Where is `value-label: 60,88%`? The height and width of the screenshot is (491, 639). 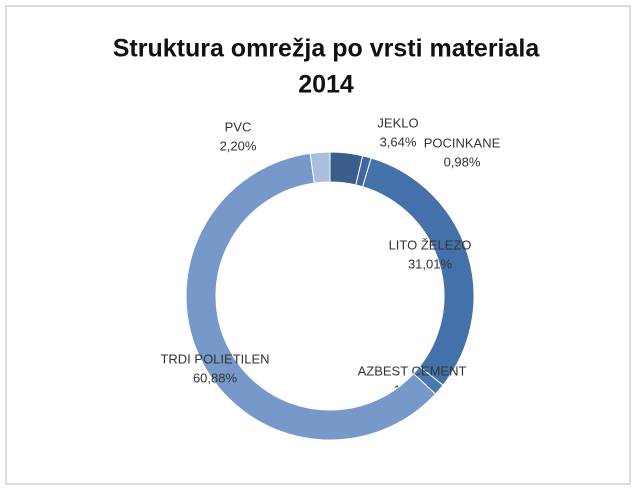 value-label: 60,88% is located at coordinates (215, 377).